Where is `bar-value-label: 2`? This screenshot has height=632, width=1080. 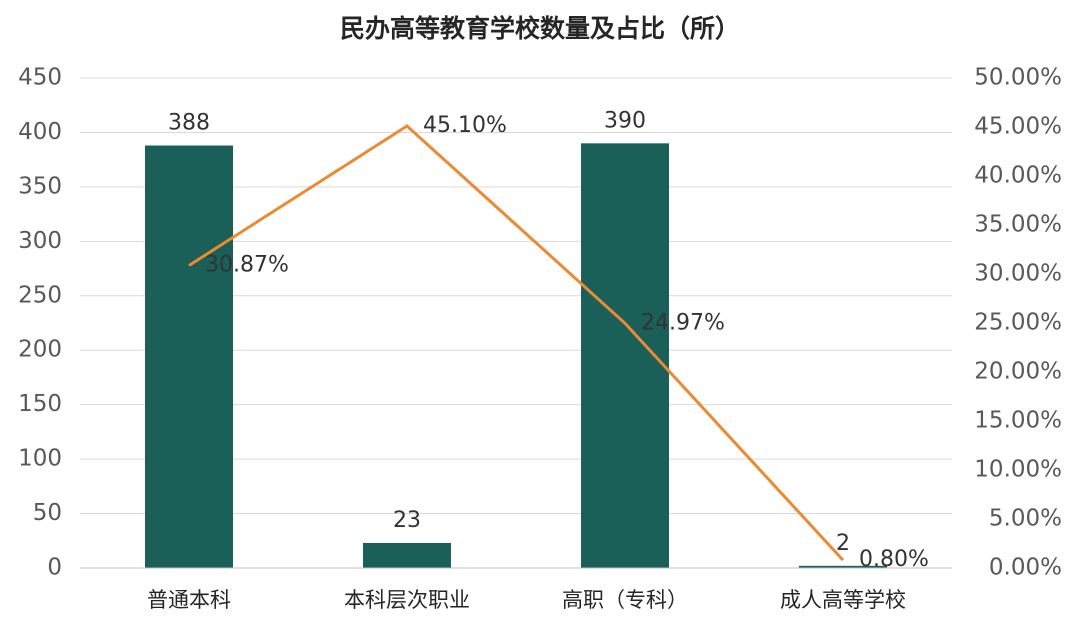
bar-value-label: 2 is located at coordinates (843, 543).